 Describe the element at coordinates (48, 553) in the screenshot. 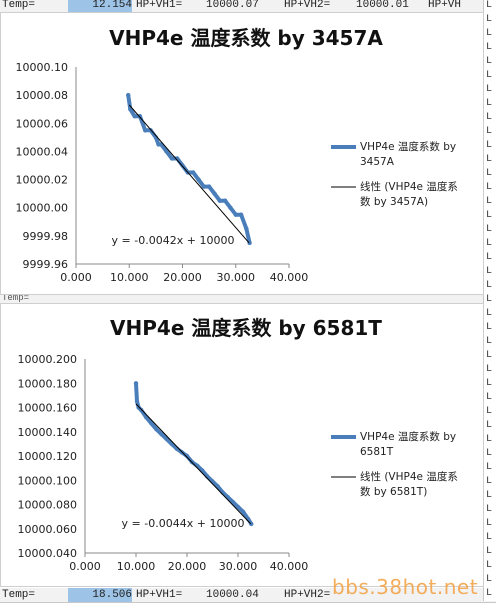

I see `y-tick-label: 10000.040` at that location.